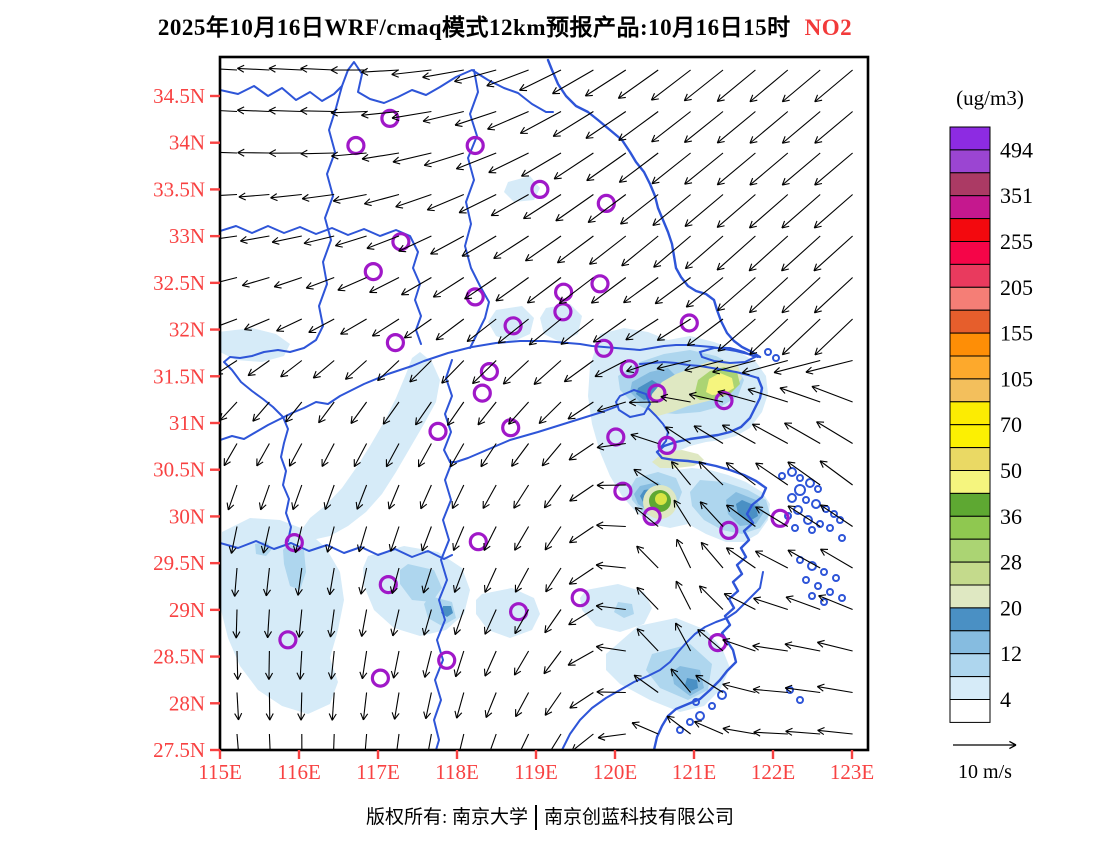  I want to click on henan-anhui-hubei-border, so click(283, 313).